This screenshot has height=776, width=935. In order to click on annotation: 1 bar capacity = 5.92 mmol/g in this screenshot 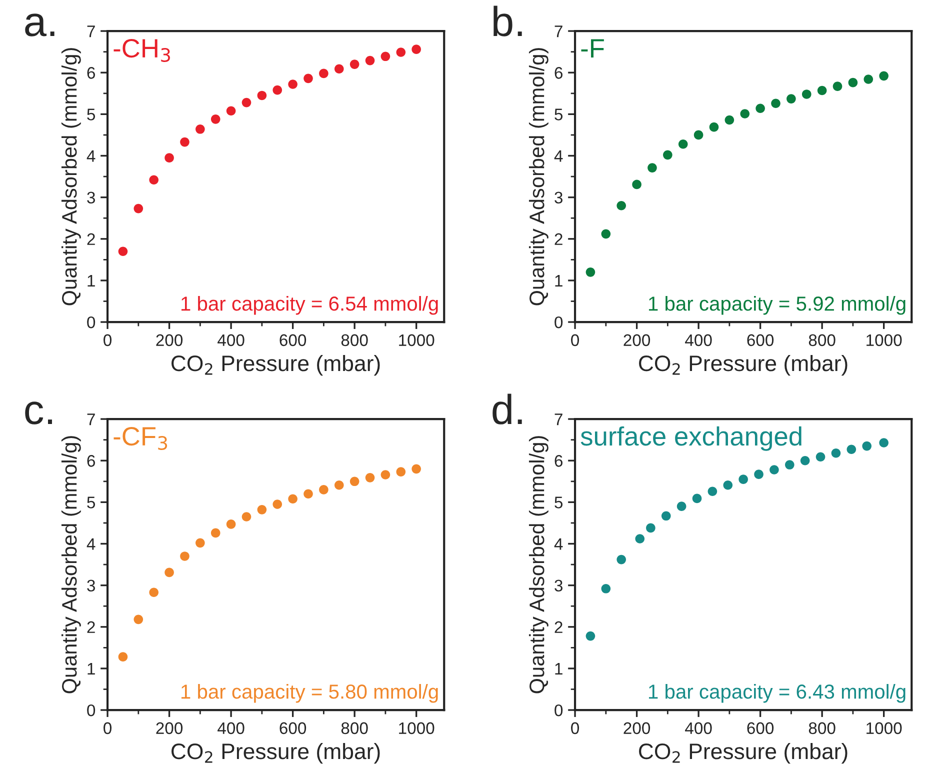, I will do `click(777, 305)`.